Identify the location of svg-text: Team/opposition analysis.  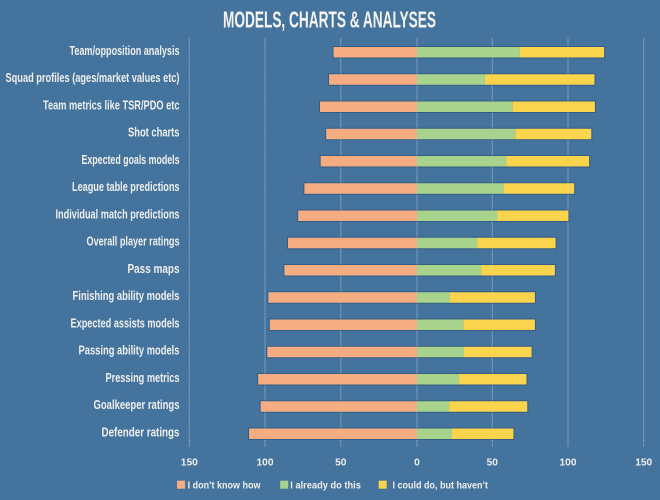
(125, 51).